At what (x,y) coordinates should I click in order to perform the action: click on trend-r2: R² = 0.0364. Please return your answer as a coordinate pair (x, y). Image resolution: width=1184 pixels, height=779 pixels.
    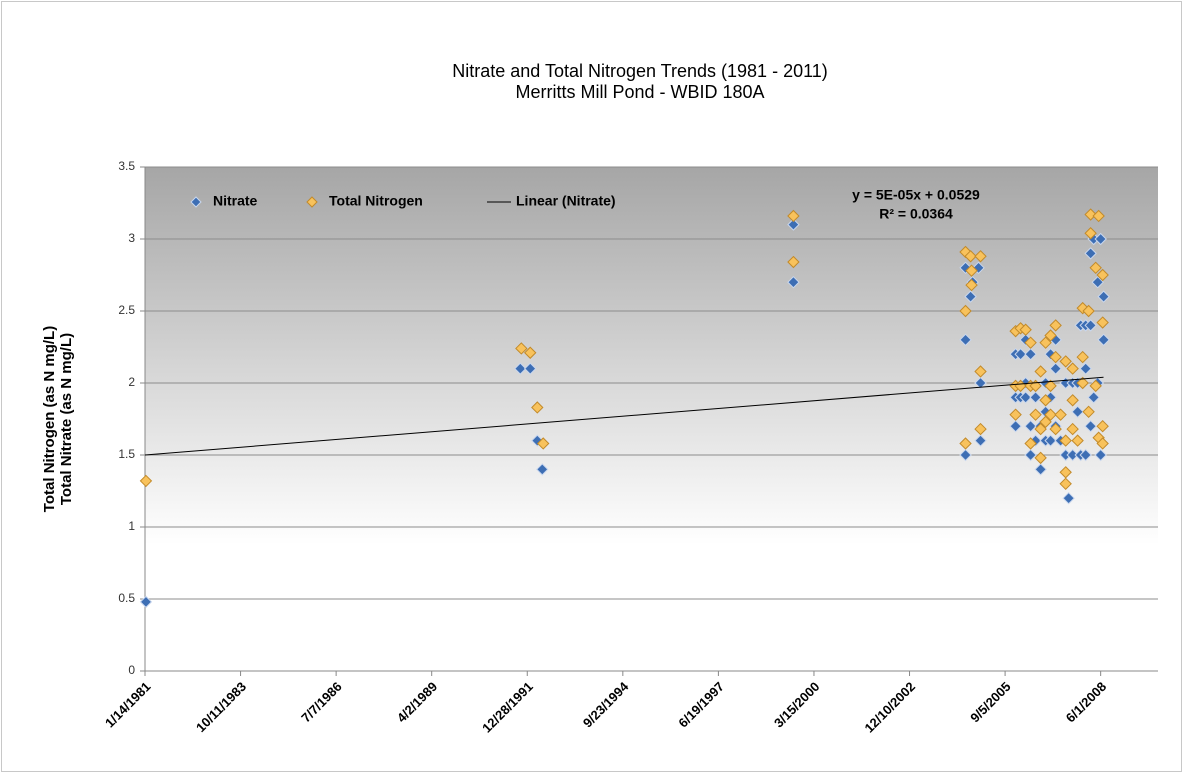
    Looking at the image, I should click on (916, 214).